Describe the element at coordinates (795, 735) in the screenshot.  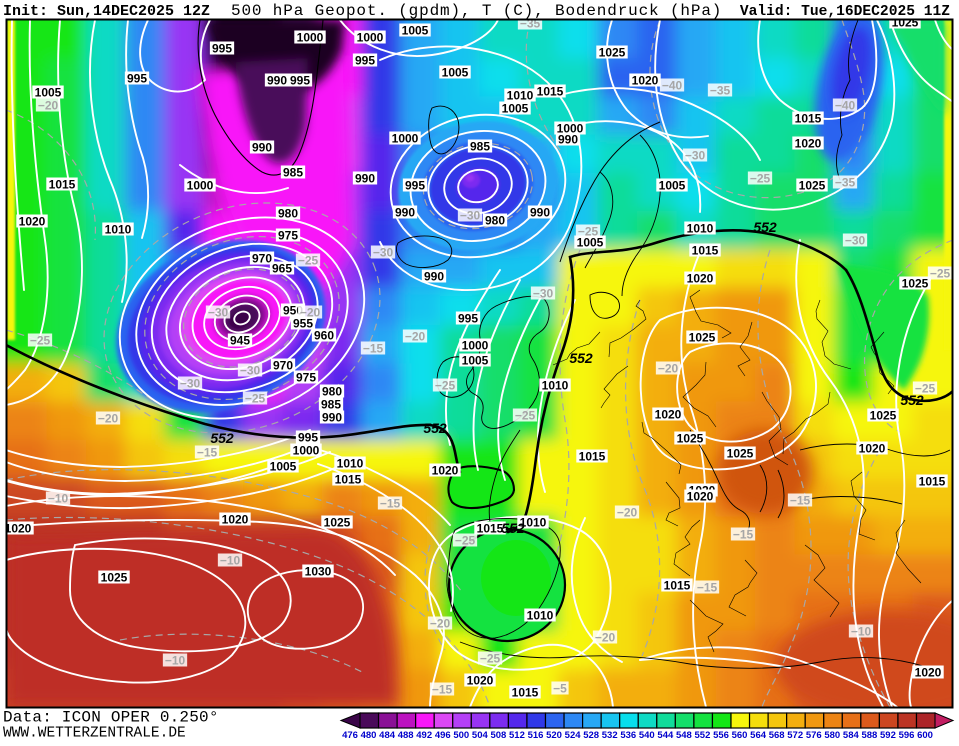
I see `svg-text: 572` at that location.